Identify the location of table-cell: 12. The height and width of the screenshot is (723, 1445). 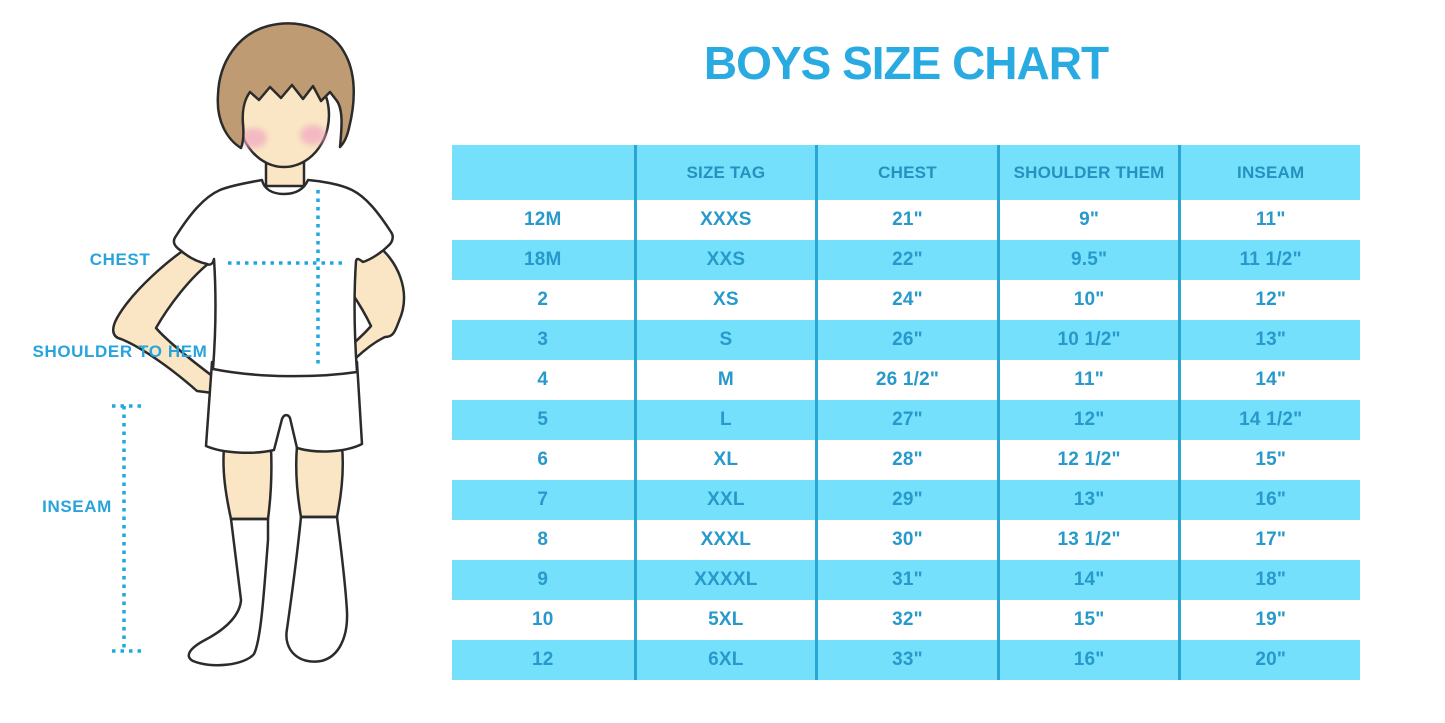
(543, 659).